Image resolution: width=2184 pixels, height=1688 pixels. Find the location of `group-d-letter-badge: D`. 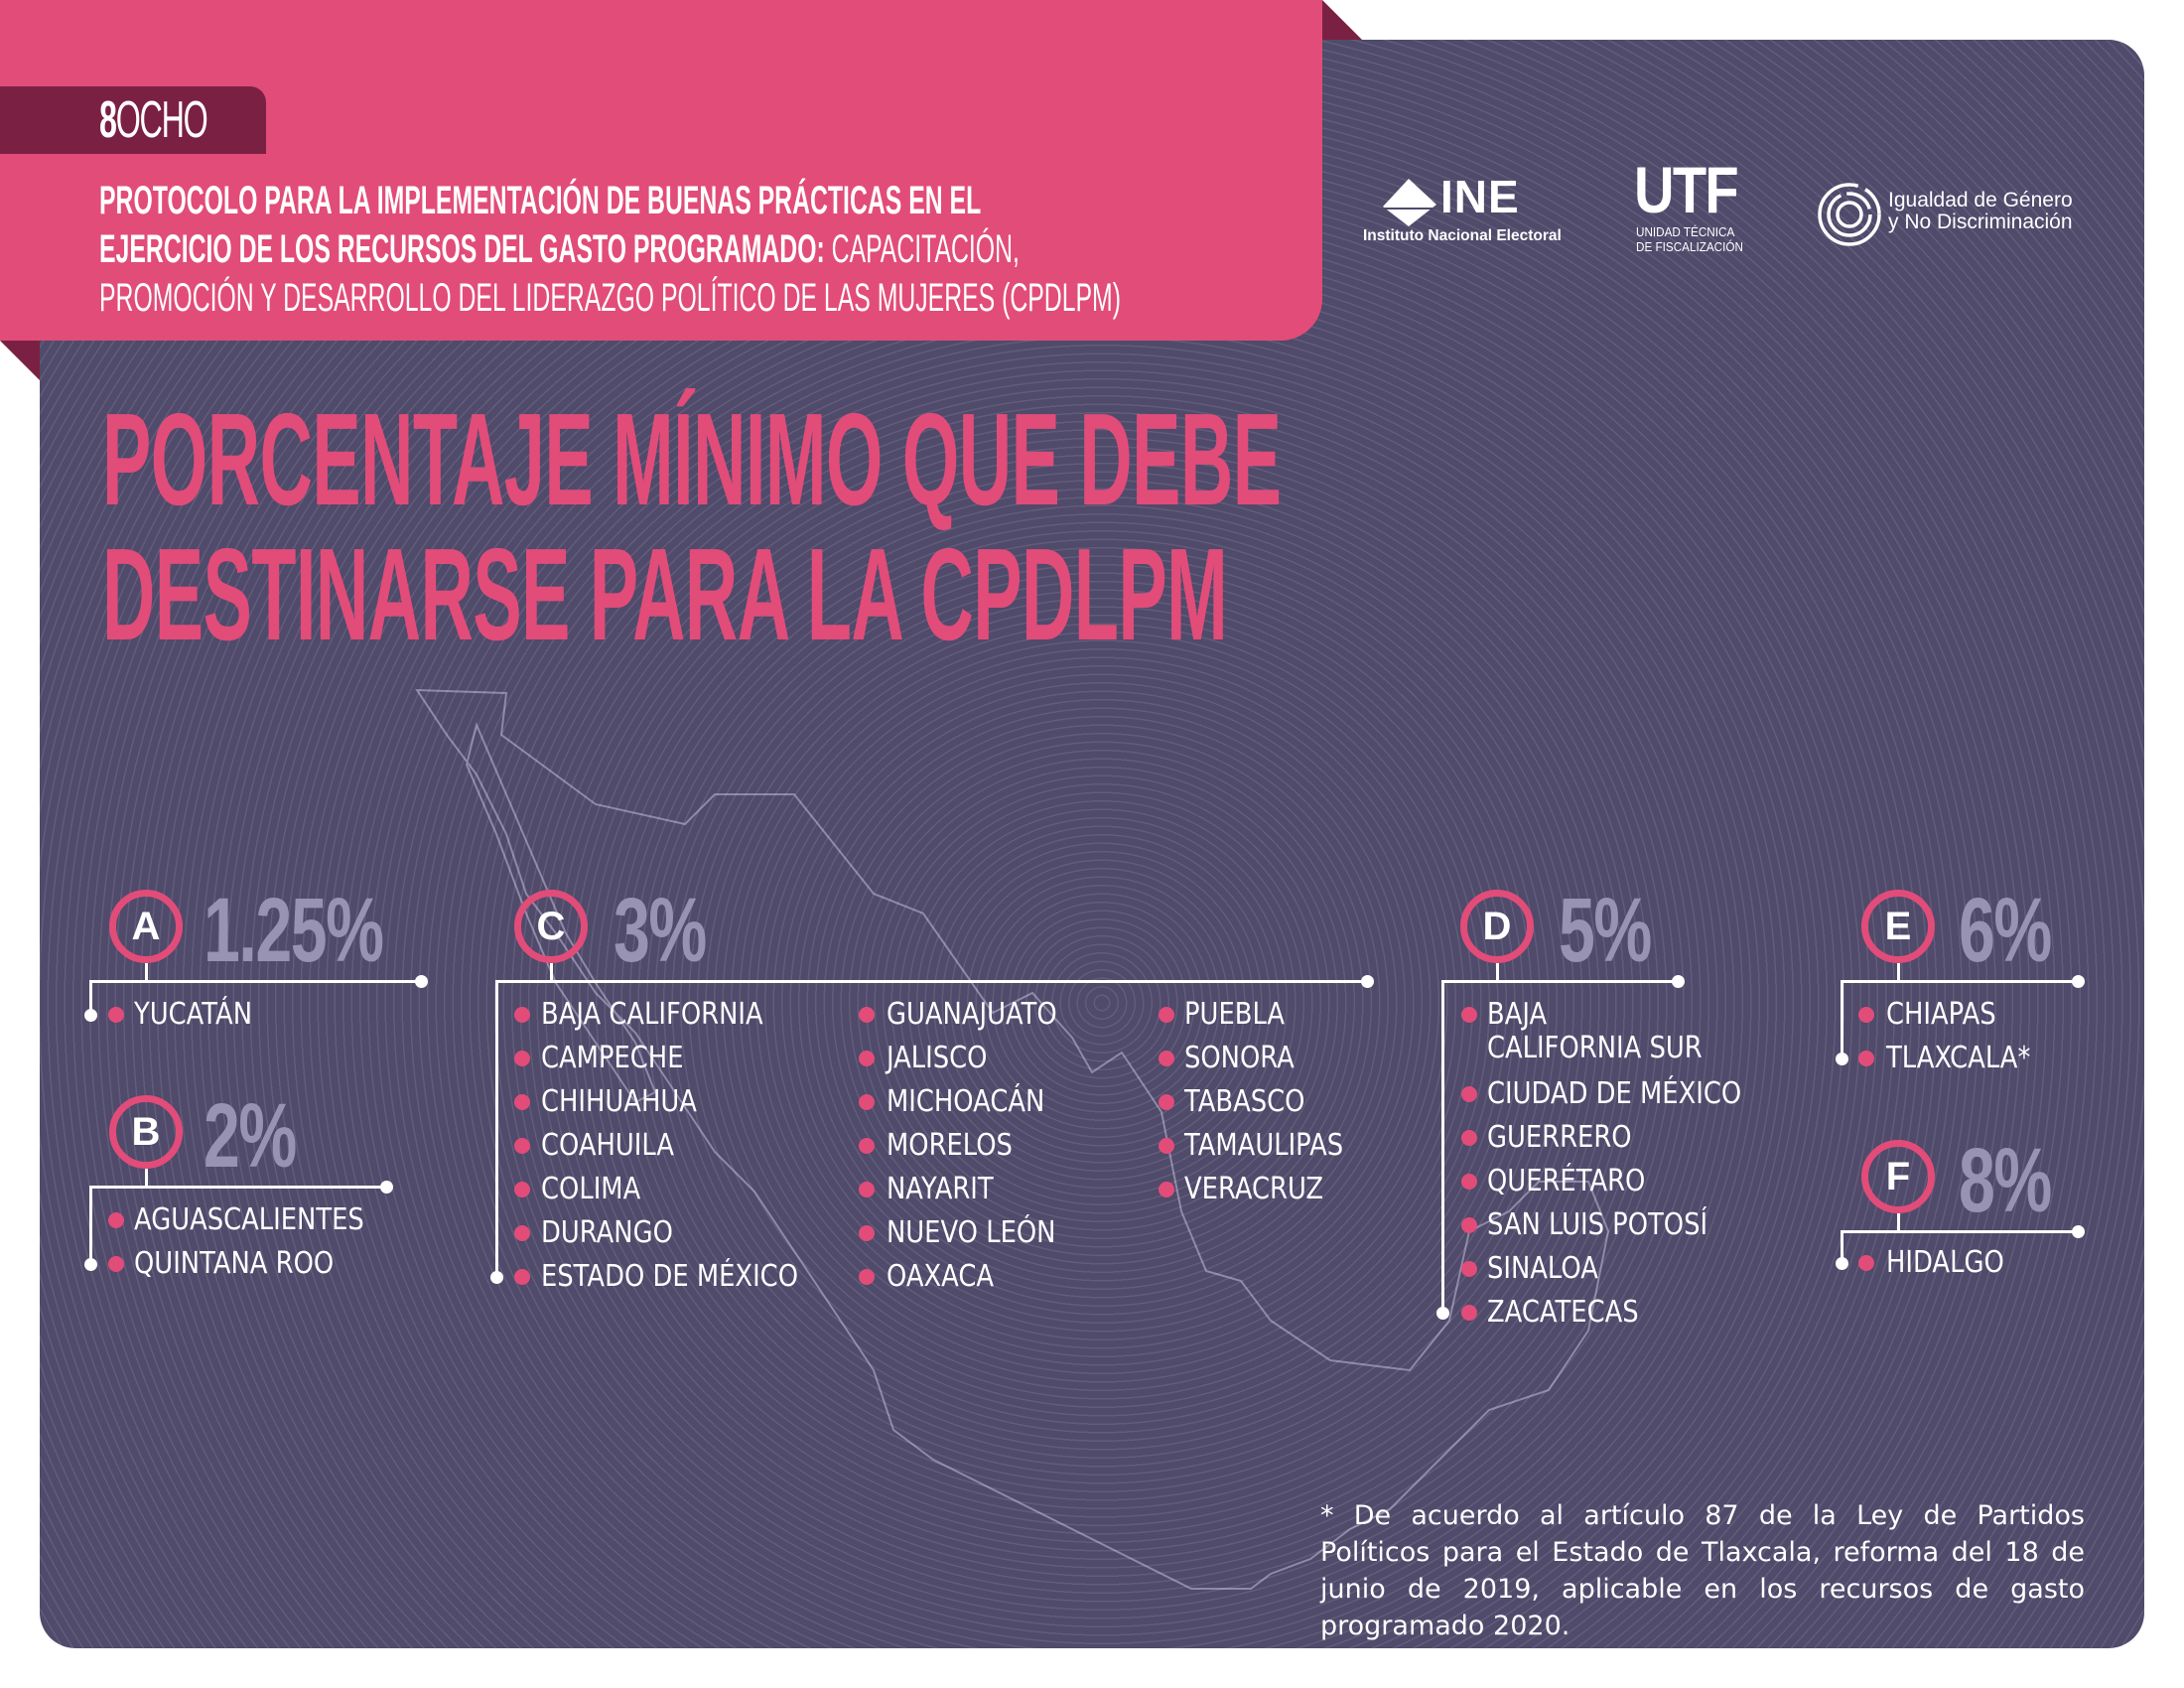

group-d-letter-badge: D is located at coordinates (1497, 926).